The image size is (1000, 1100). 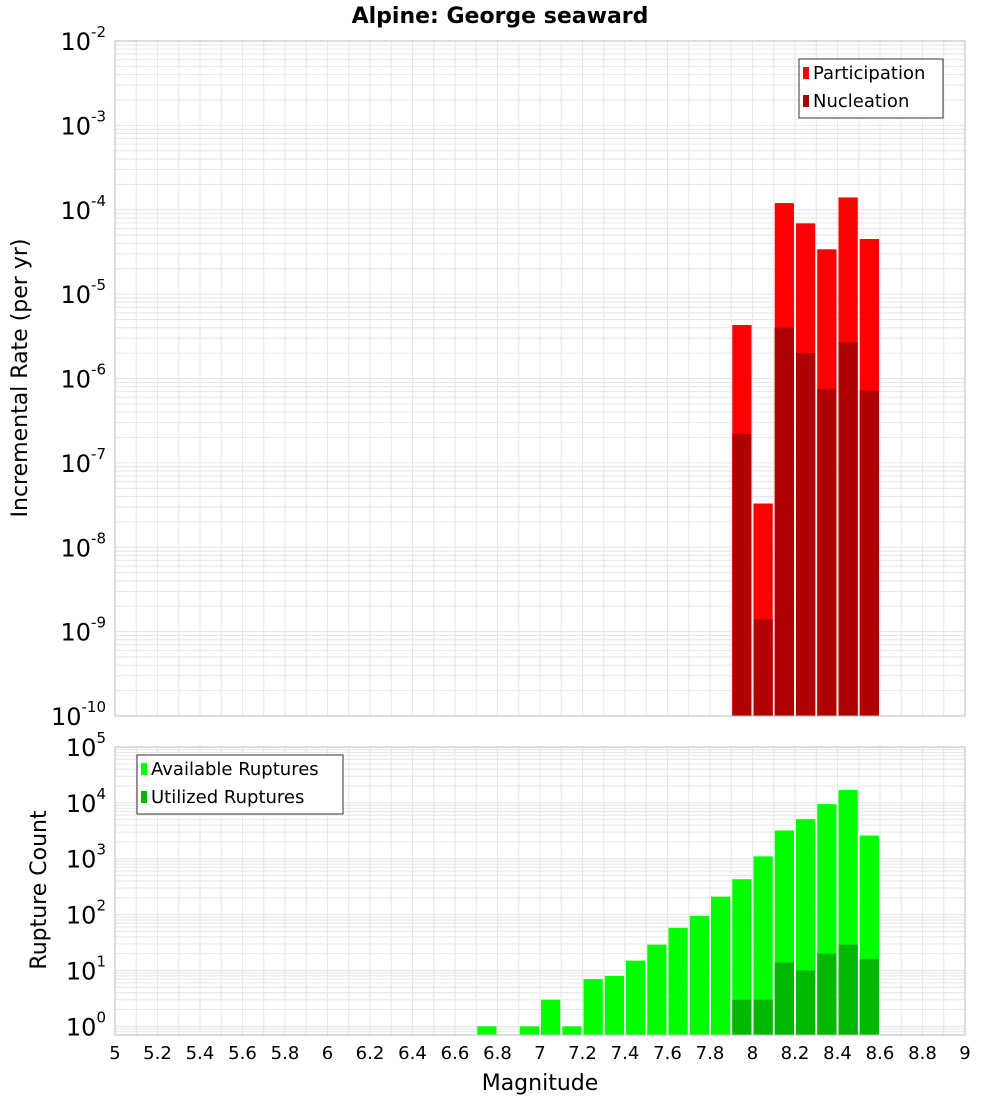 What do you see at coordinates (86, 968) in the screenshot?
I see `y-tick-label: 10¹` at bounding box center [86, 968].